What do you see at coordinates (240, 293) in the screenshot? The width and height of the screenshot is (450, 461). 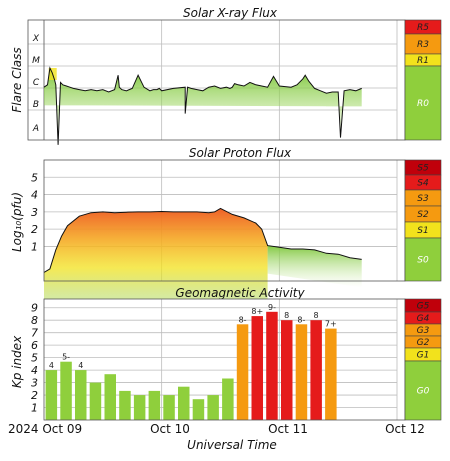 I see `kp-title: Geomagnetic Activity` at bounding box center [240, 293].